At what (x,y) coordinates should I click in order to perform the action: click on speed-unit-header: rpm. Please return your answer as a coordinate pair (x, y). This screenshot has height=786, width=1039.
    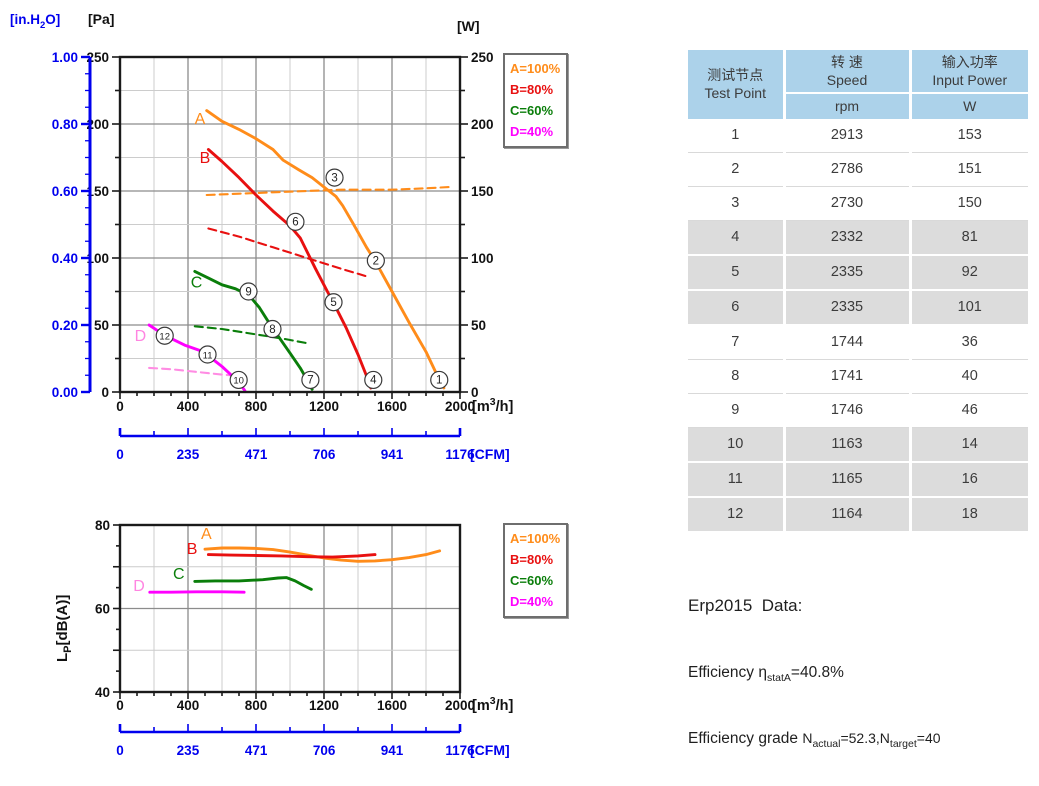
    Looking at the image, I should click on (848, 105).